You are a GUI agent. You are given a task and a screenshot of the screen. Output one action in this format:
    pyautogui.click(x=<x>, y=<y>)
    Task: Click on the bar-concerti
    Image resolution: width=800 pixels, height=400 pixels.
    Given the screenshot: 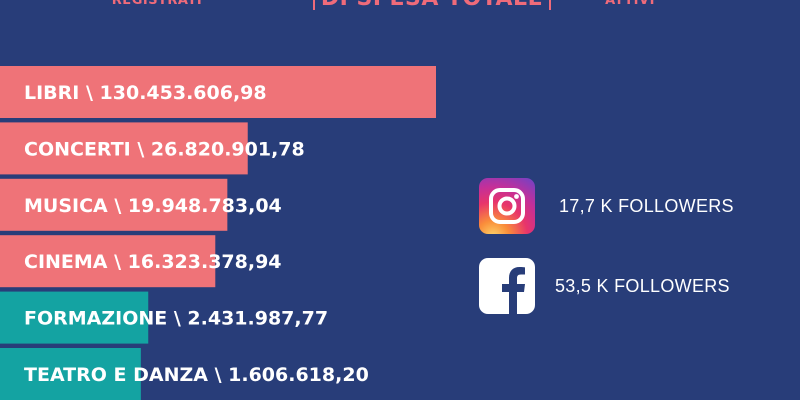 What is the action you would take?
    pyautogui.click(x=124, y=148)
    